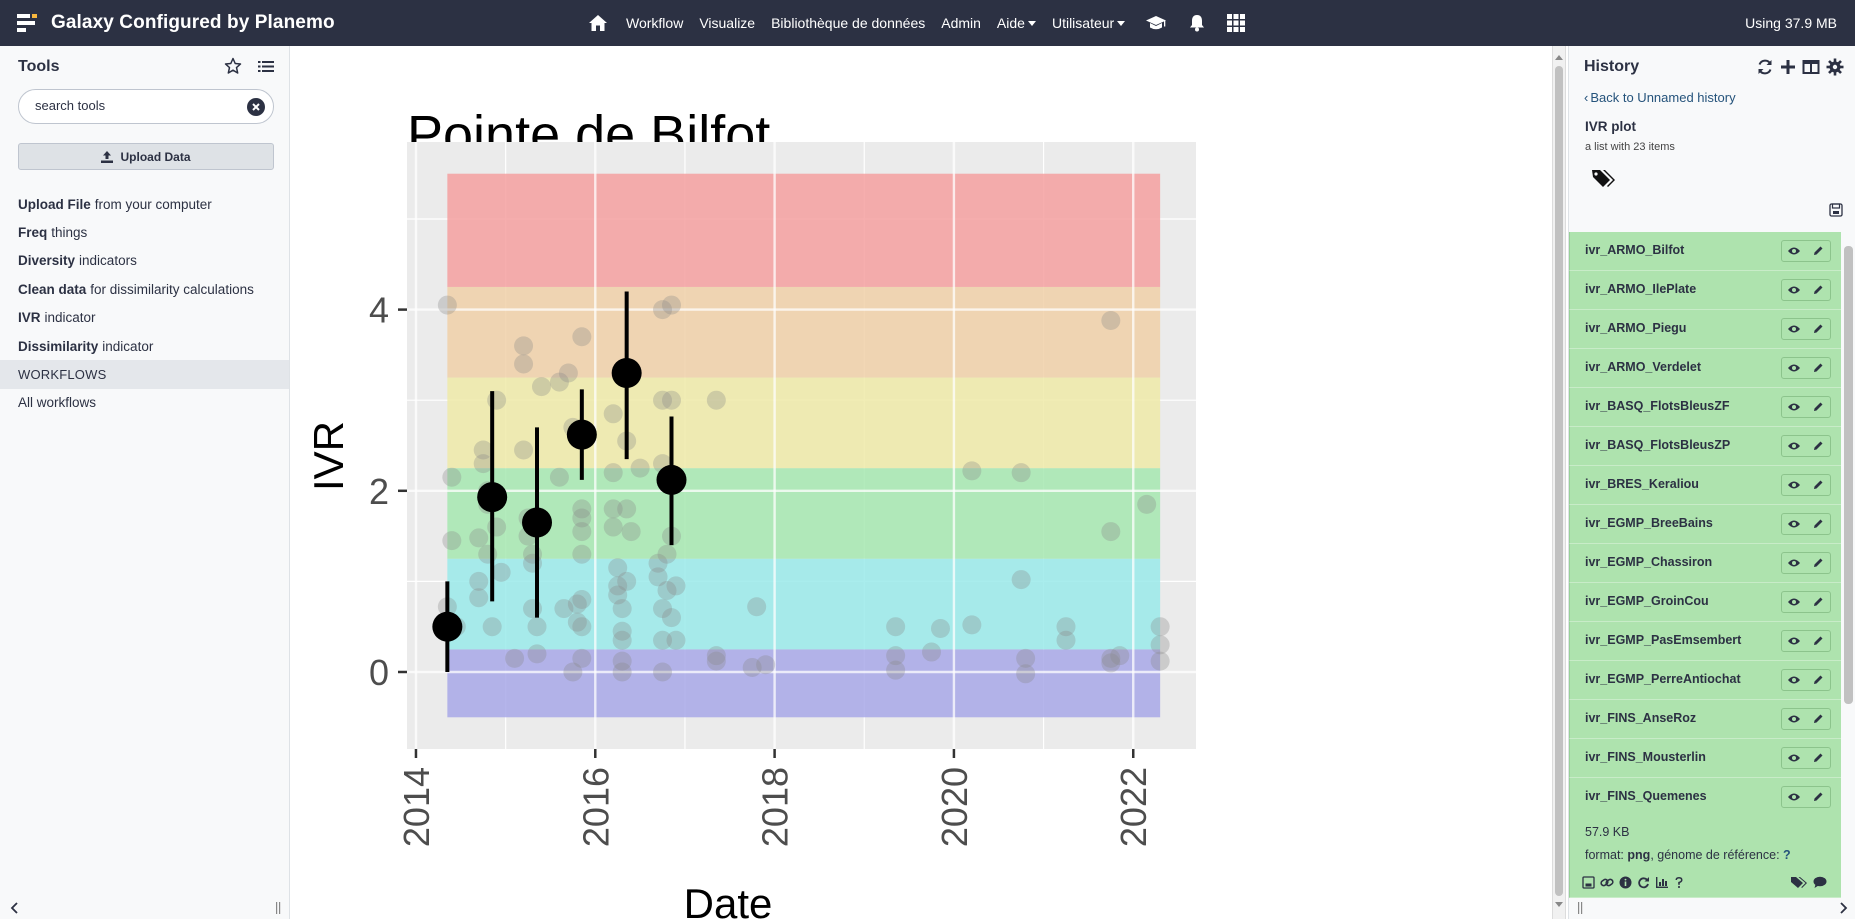 The image size is (1855, 919). I want to click on scroll-down-icon, so click(1559, 905).